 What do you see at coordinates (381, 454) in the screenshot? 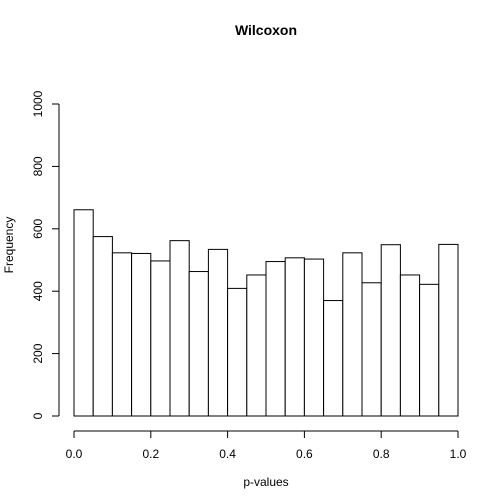
I see `x-tick-label: 0.8` at bounding box center [381, 454].